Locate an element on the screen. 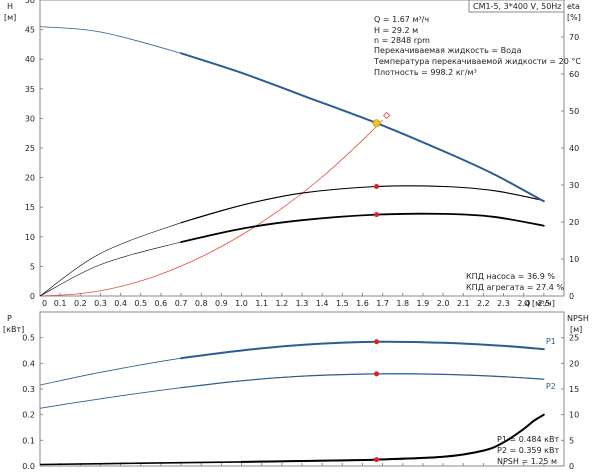 This screenshot has width=600, height=474. eta-tick-label: 0 is located at coordinates (571, 296).